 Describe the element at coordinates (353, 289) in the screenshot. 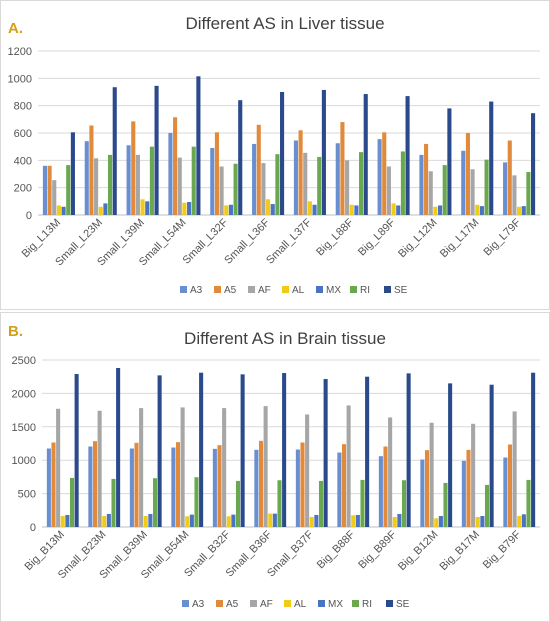

I see `legend-swatch-ri` at that location.